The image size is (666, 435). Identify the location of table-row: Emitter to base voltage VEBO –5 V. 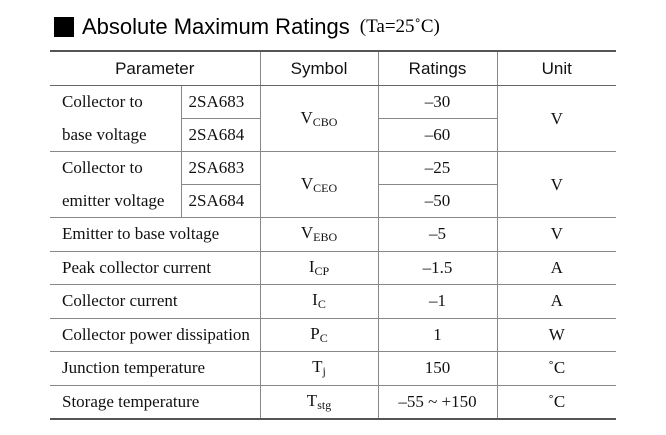
(333, 234).